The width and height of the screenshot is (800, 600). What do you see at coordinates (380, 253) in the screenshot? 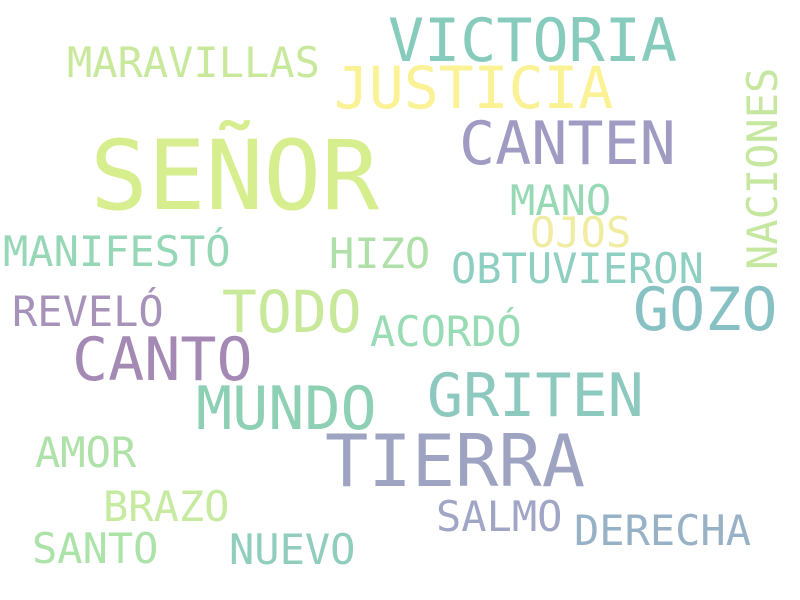
I see `word-hizo: HIZO` at bounding box center [380, 253].